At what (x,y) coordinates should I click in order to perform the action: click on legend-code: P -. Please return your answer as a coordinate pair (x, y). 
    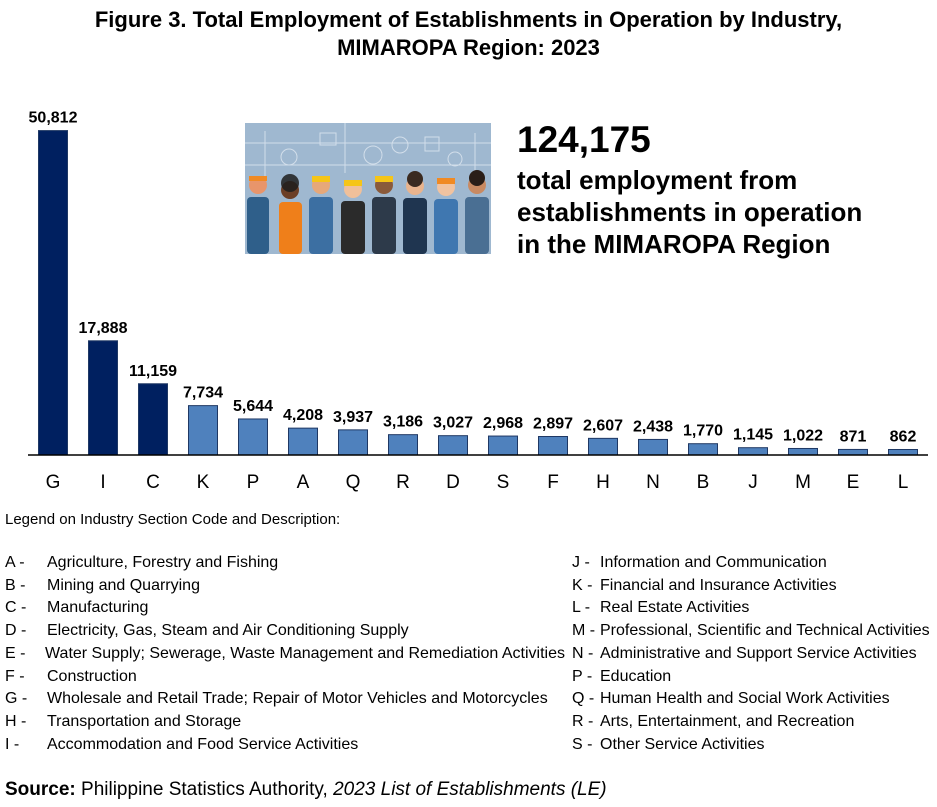
    Looking at the image, I should click on (582, 676).